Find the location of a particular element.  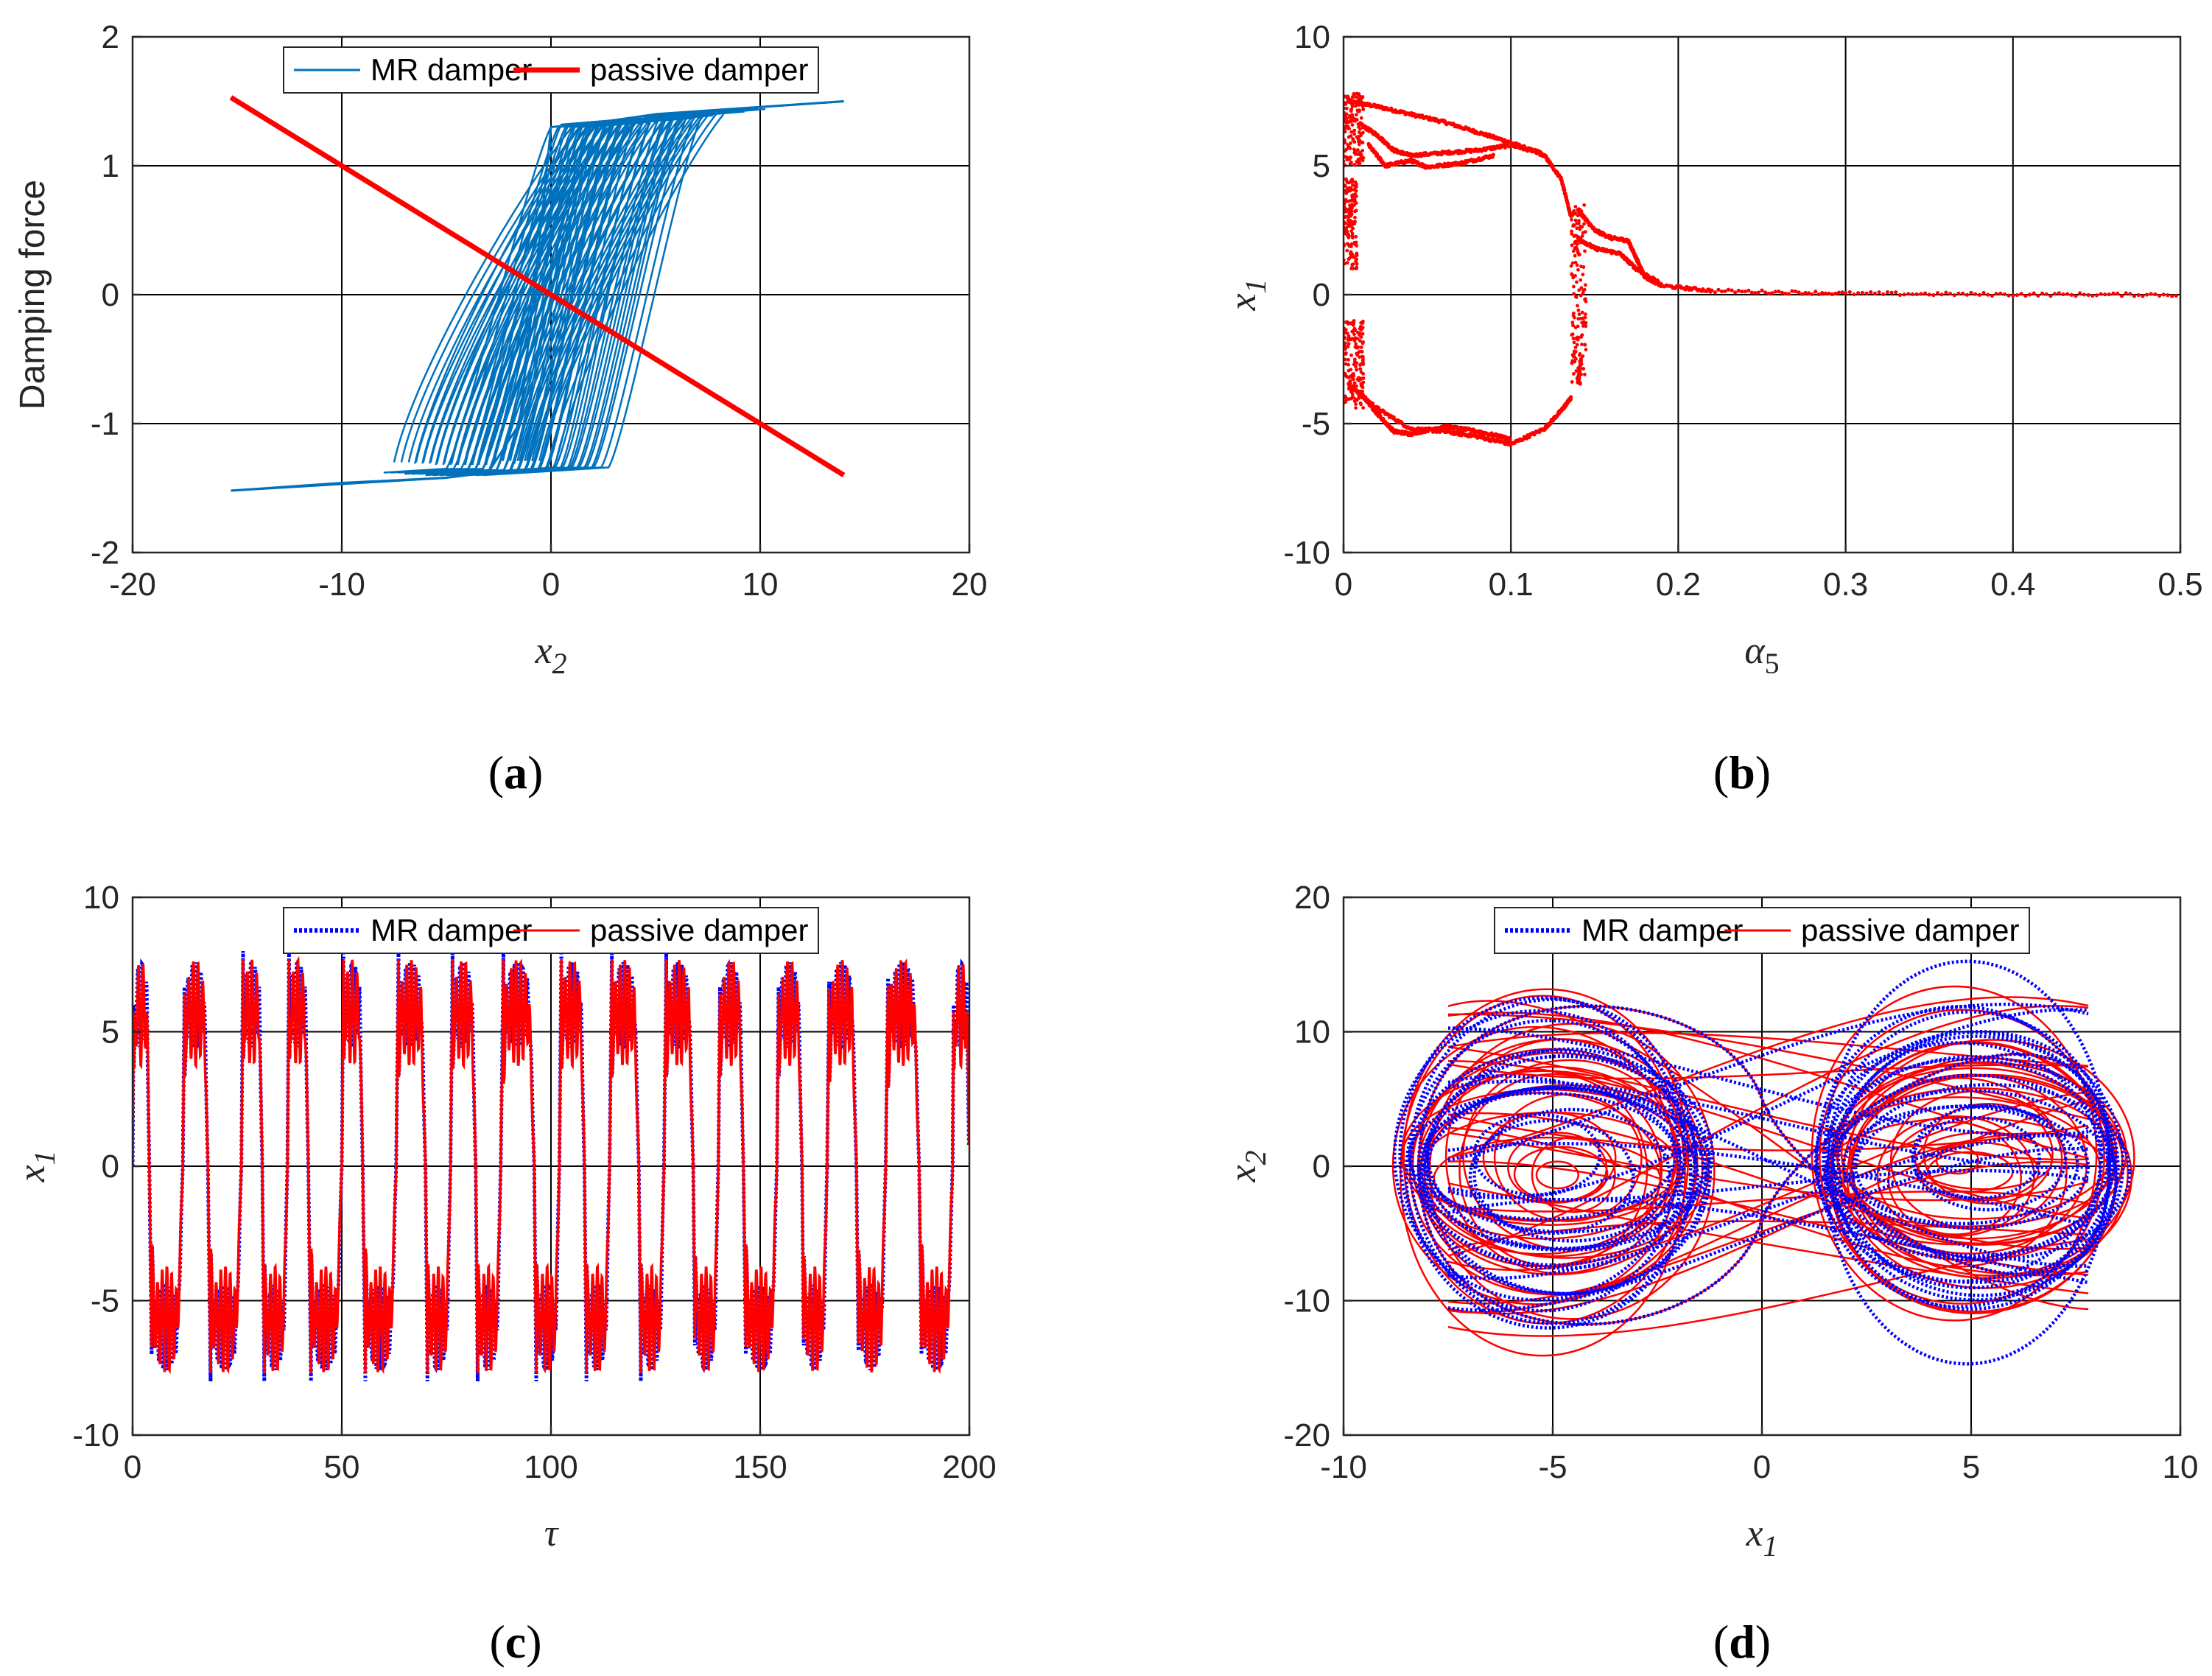

y-tick-label: 0 is located at coordinates (1321, 1167).